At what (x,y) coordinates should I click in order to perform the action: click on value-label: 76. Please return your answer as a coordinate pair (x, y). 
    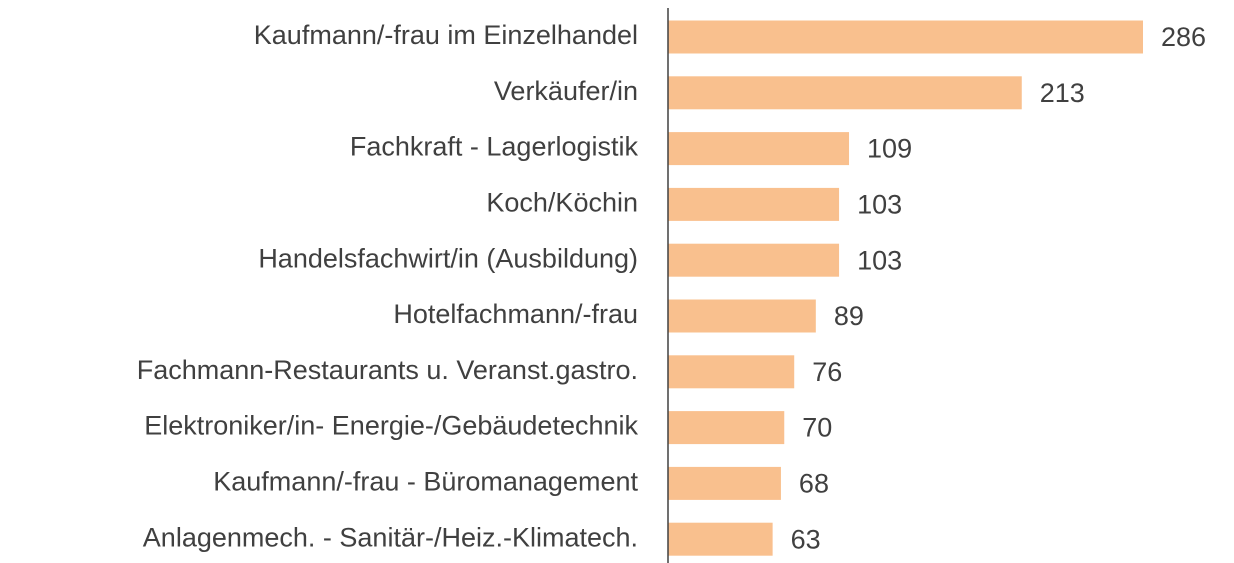
    Looking at the image, I should click on (827, 372).